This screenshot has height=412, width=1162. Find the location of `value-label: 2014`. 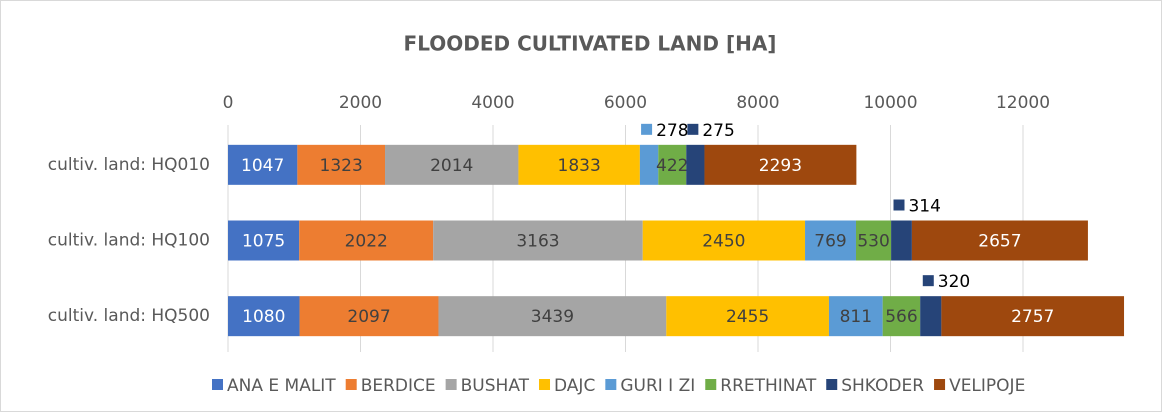

value-label: 2014 is located at coordinates (451, 166).